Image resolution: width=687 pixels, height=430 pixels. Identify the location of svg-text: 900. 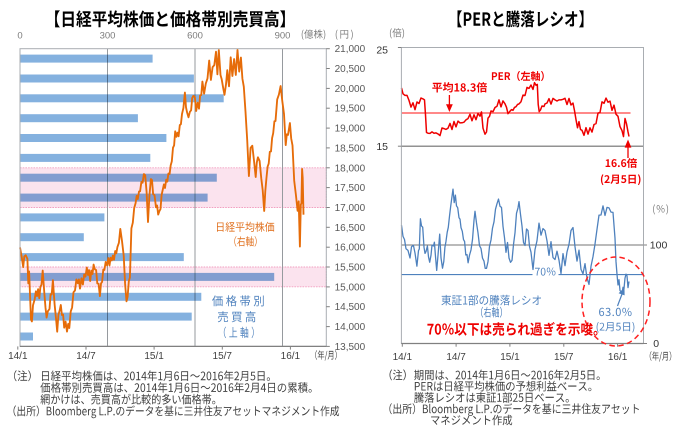
(283, 36).